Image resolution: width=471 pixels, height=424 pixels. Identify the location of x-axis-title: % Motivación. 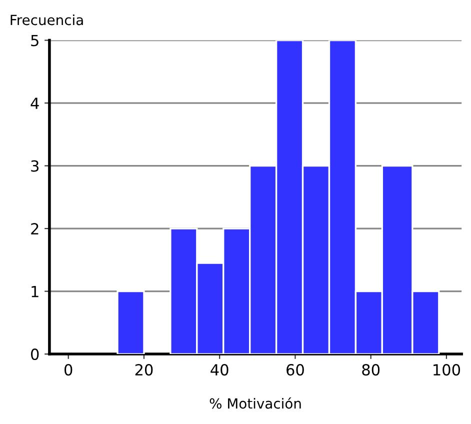
(255, 403).